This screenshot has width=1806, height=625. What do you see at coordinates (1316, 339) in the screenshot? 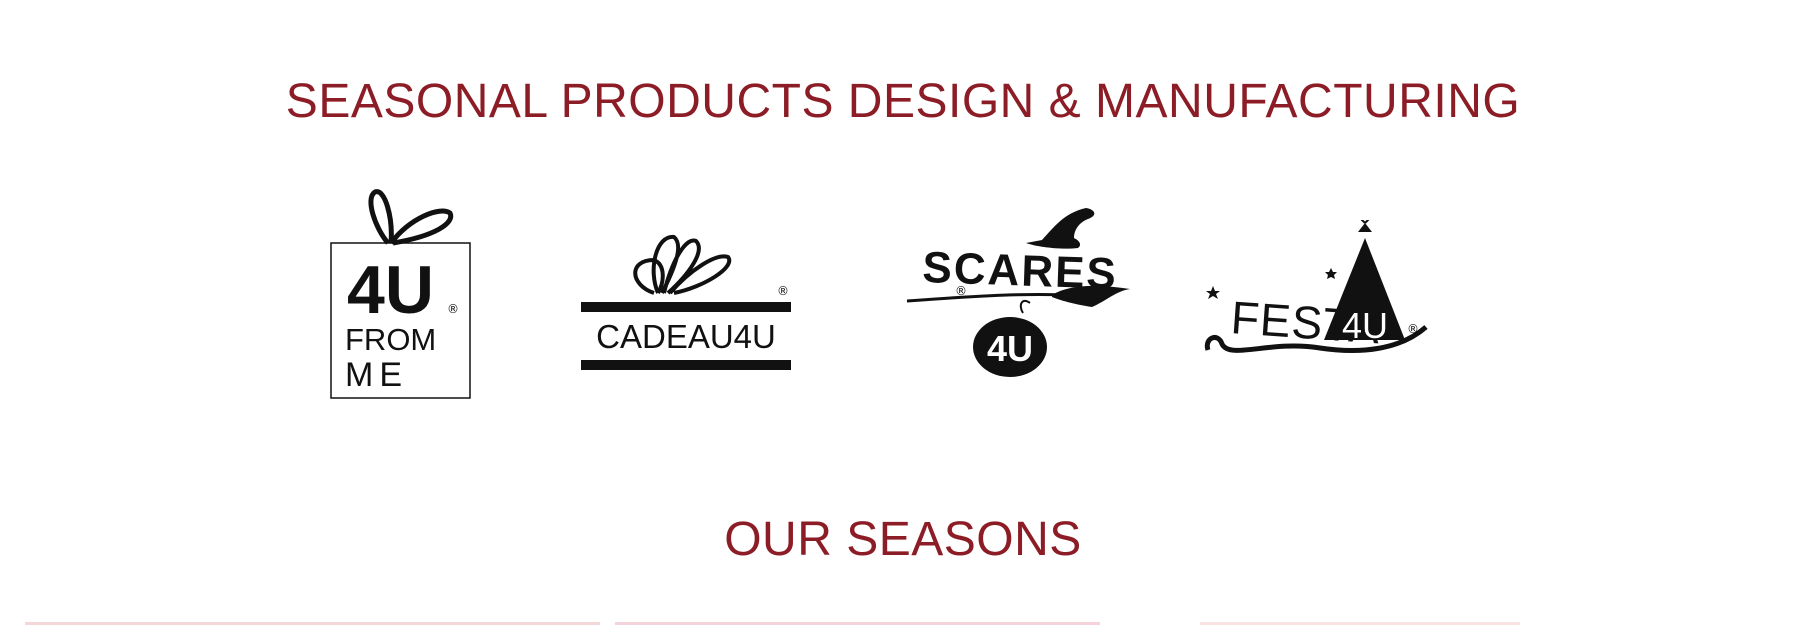
I see `wave-swirl-icon` at bounding box center [1316, 339].